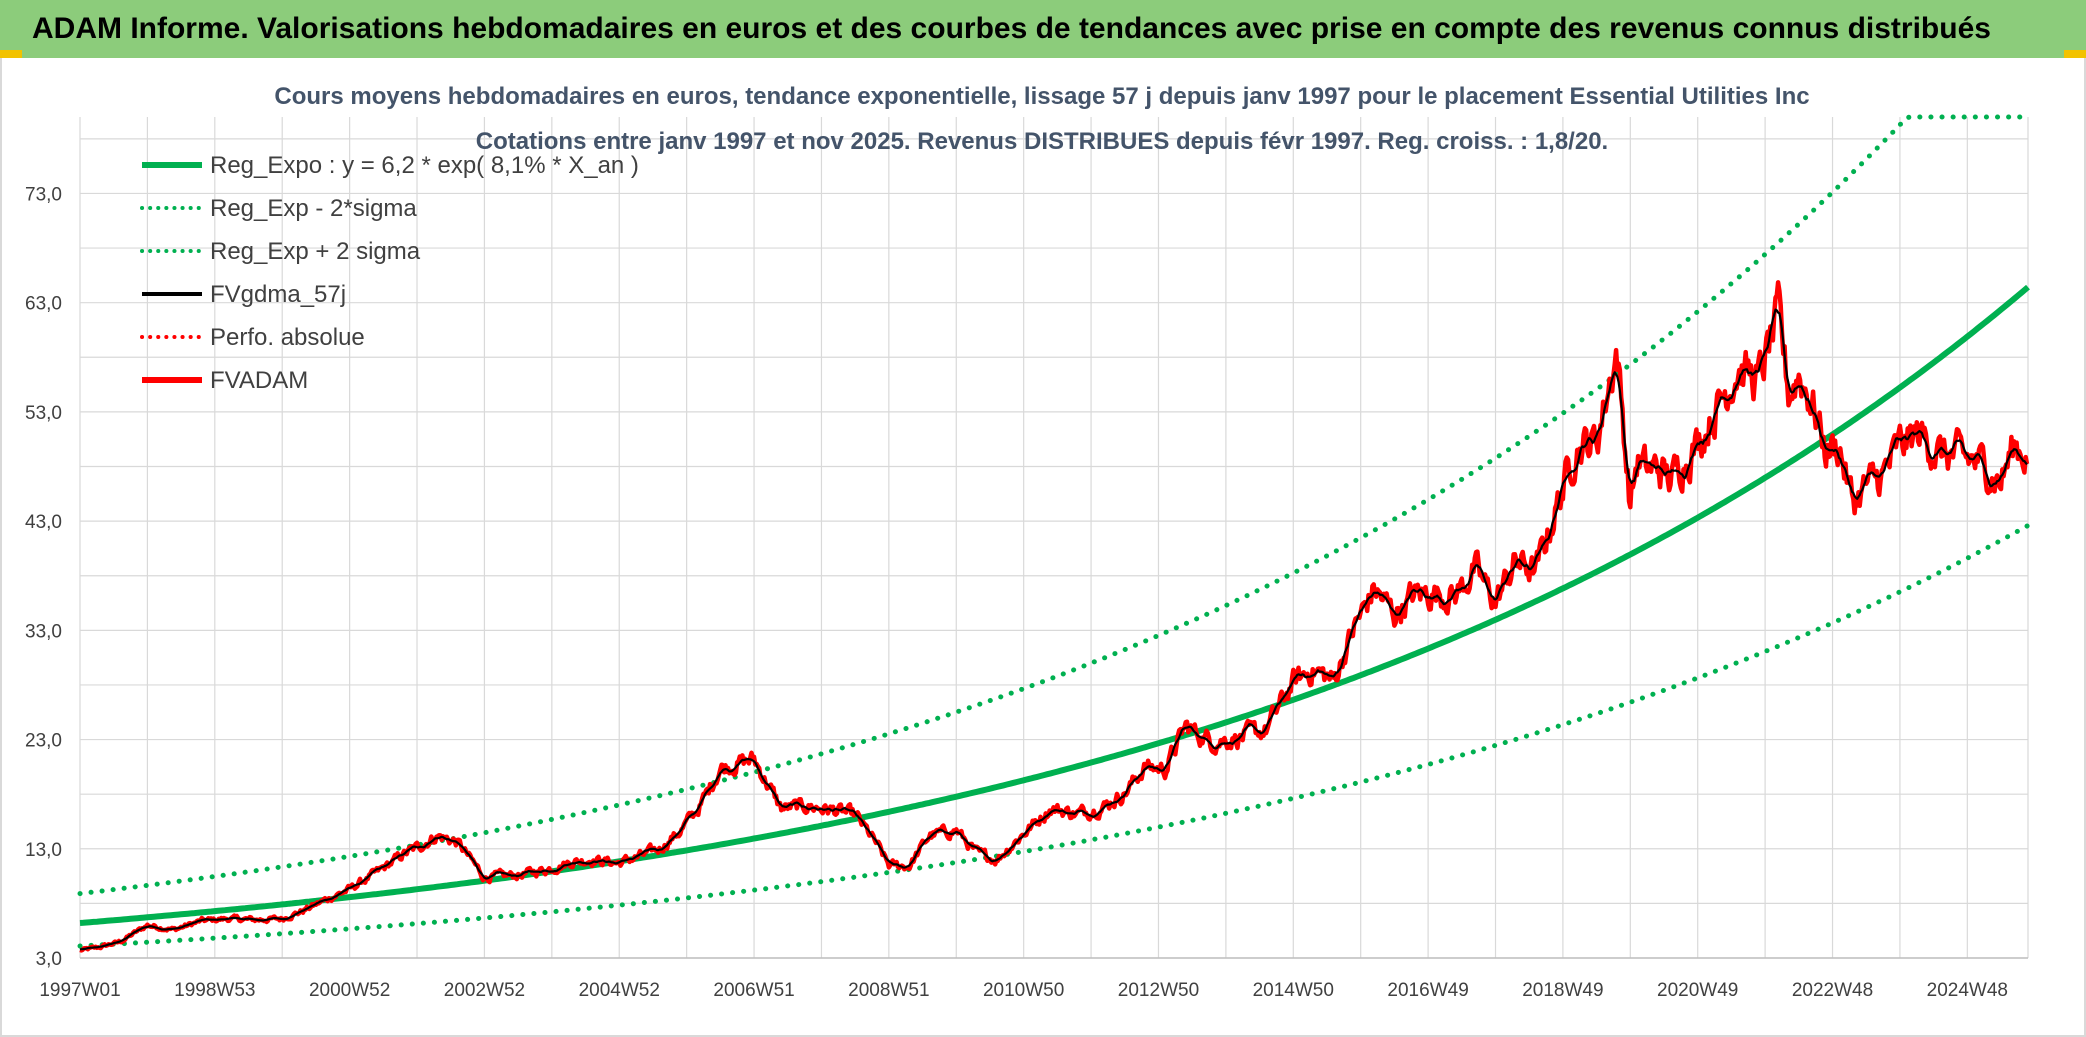 The height and width of the screenshot is (1037, 2086). What do you see at coordinates (43, 194) in the screenshot?
I see `y-tick-label: 73,0` at bounding box center [43, 194].